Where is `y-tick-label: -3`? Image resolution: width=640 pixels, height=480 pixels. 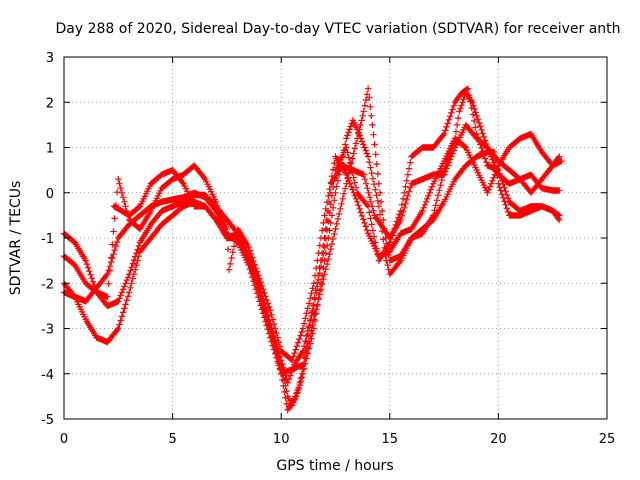 y-tick-label: -3 is located at coordinates (47, 330).